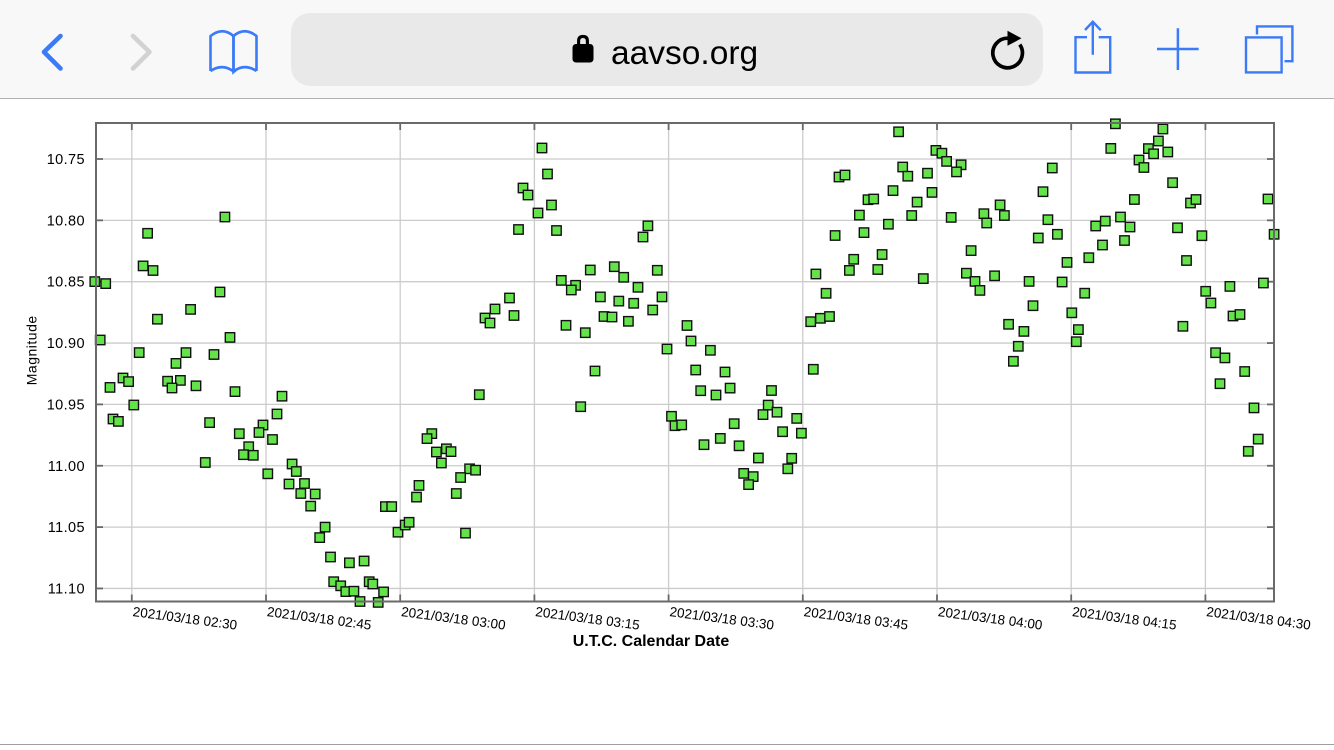  Describe the element at coordinates (1124, 618) in the screenshot. I see `svg-text: 2021/03/18 04:15` at that location.